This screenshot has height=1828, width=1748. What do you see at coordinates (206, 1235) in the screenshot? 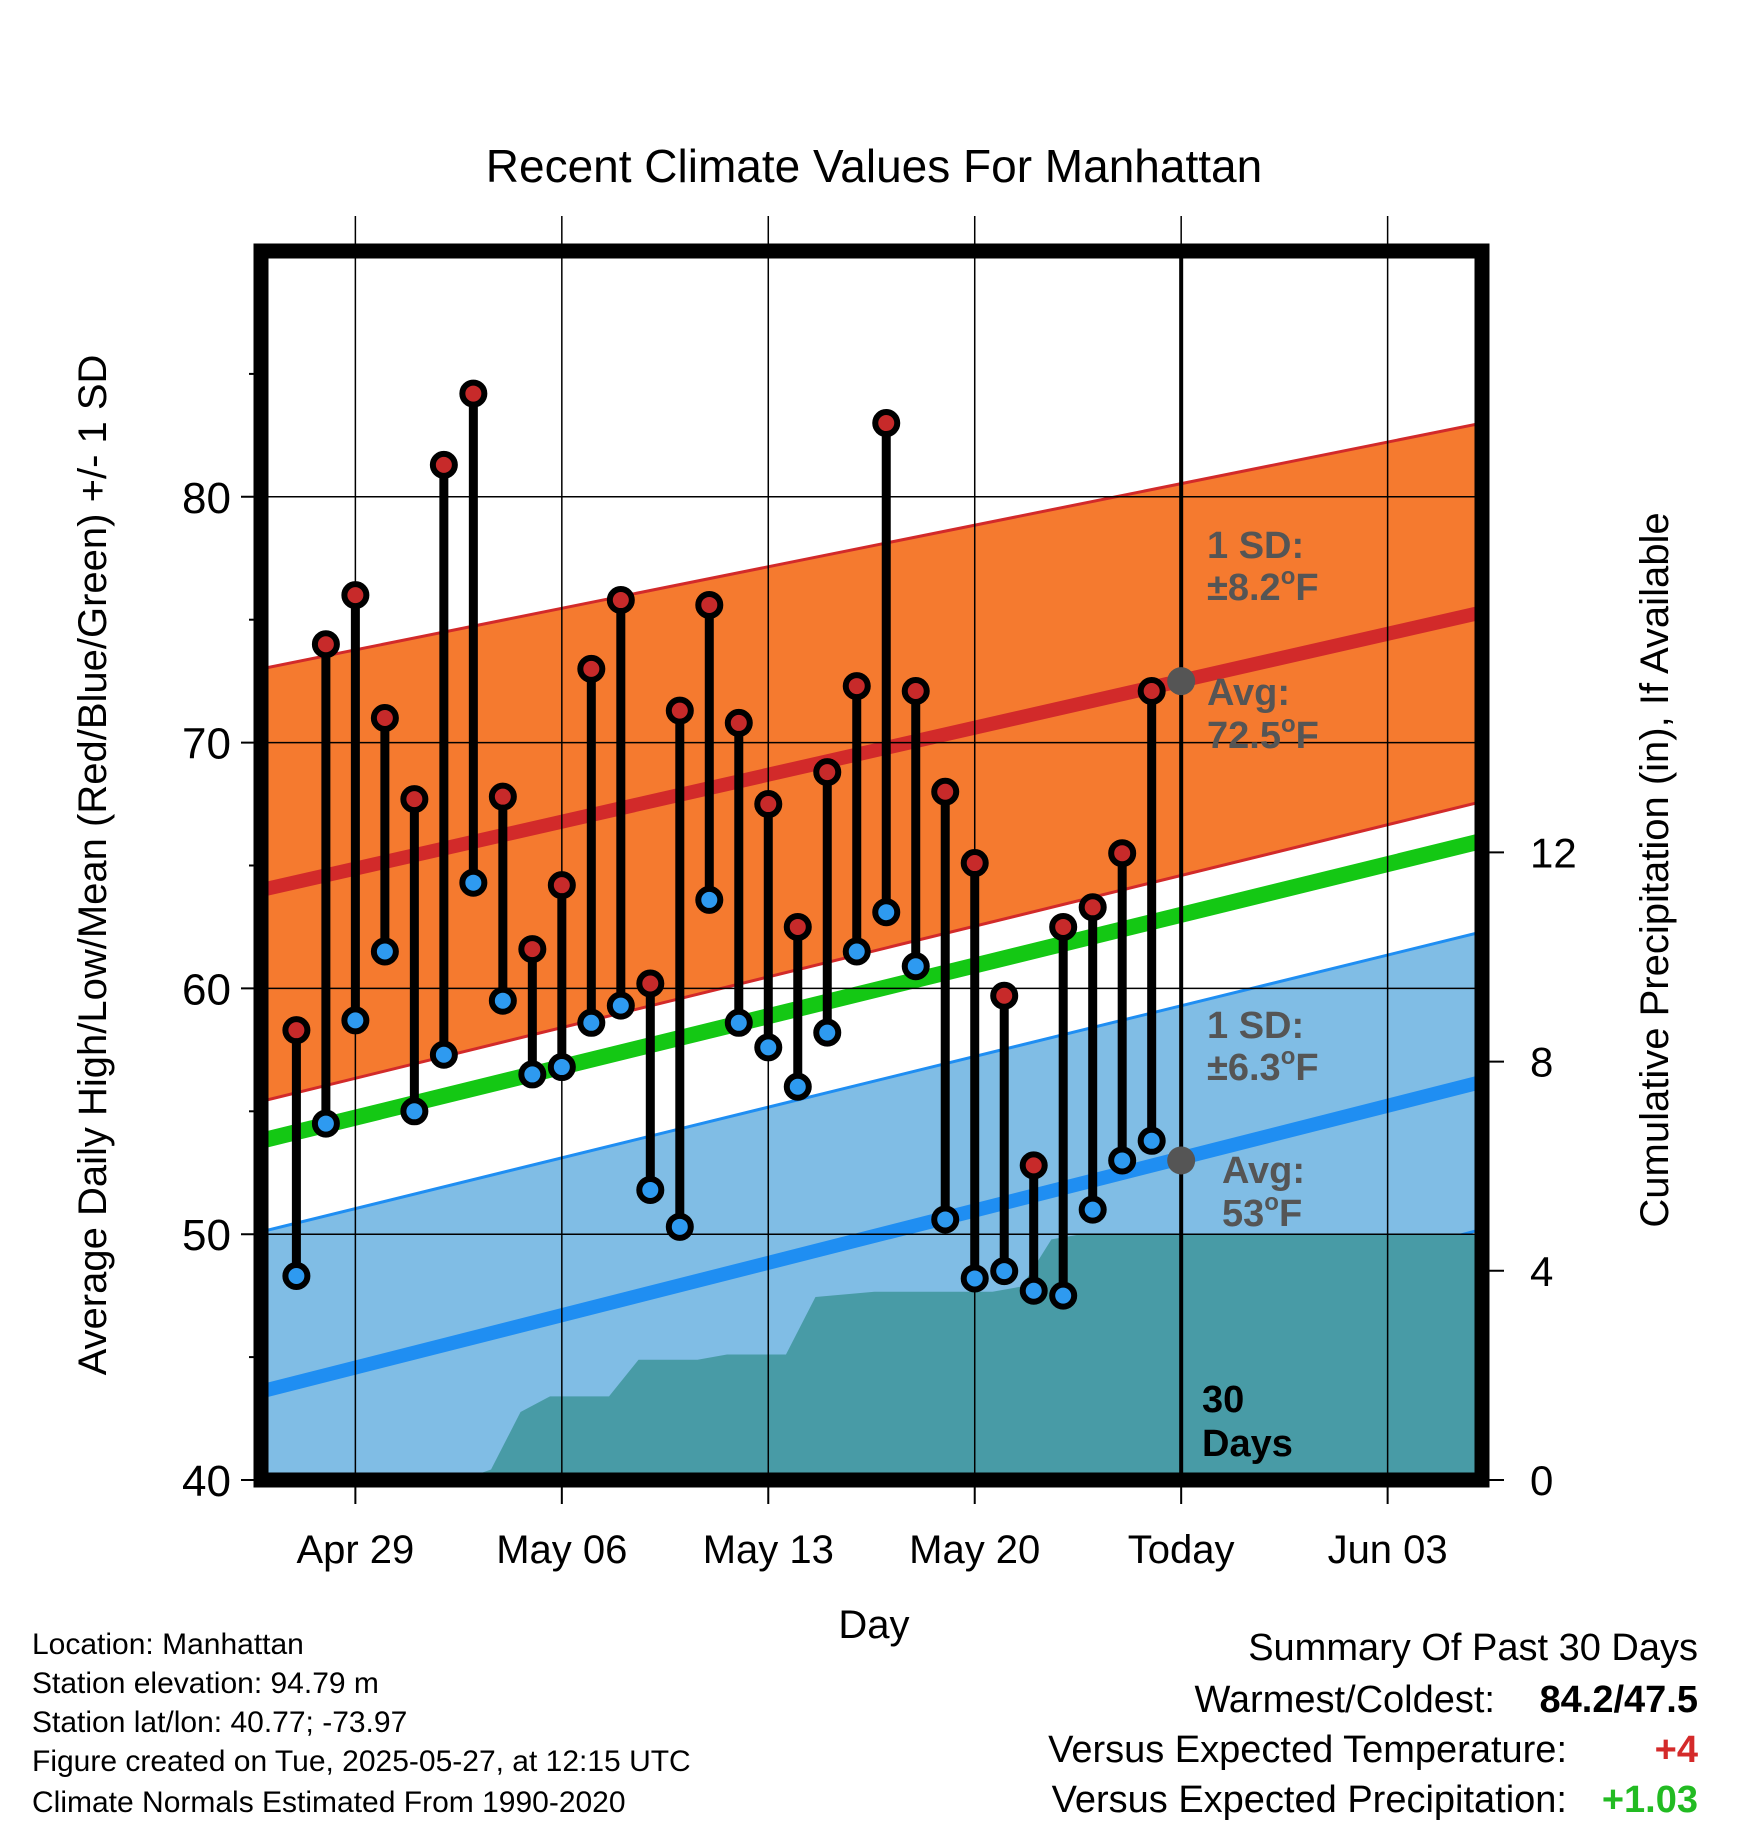
I see `y-tick-label: 50` at bounding box center [206, 1235].